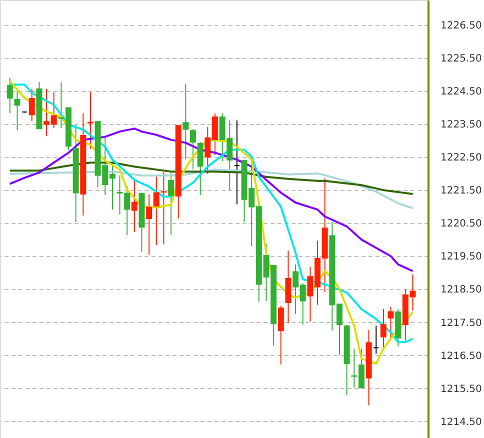 The image size is (484, 438). What do you see at coordinates (461, 389) in the screenshot?
I see `y-tick-label: 1215.50` at bounding box center [461, 389].